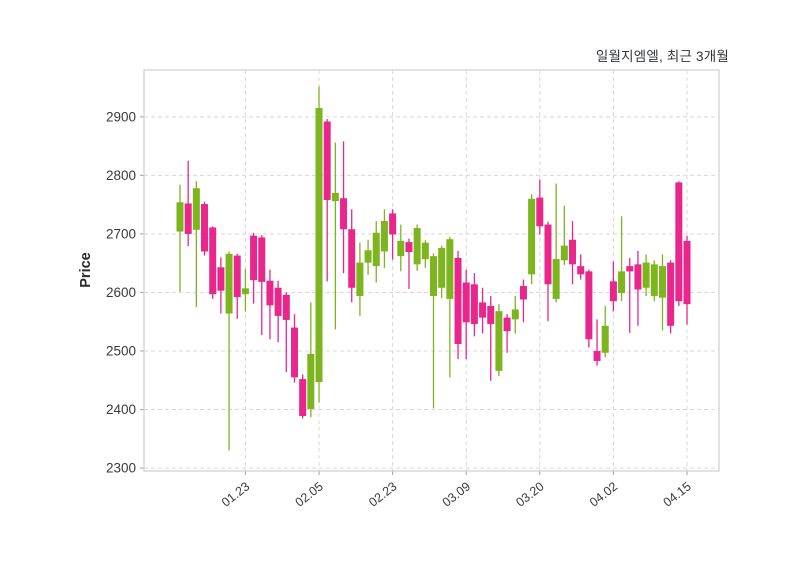 This screenshot has height=575, width=800. What do you see at coordinates (456, 494) in the screenshot?
I see `x-tick-label: 03.09` at bounding box center [456, 494].